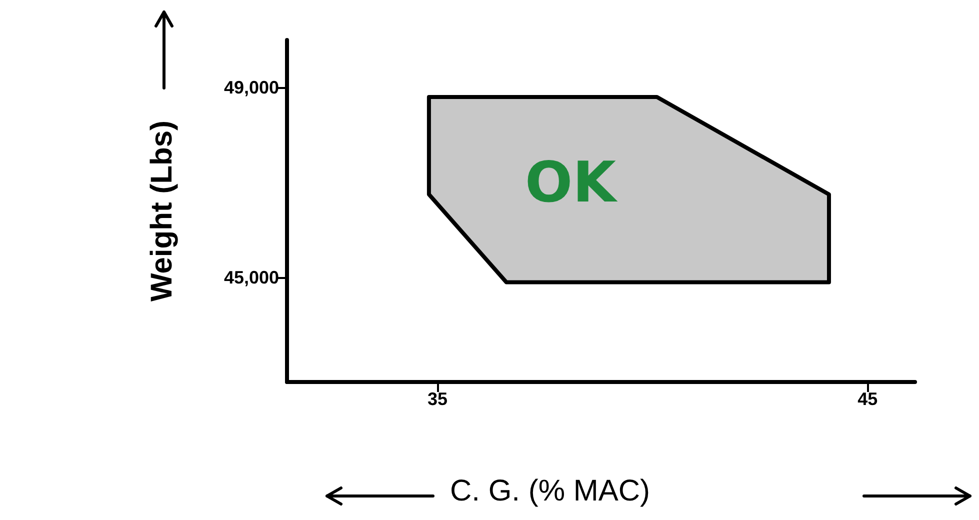 The image size is (979, 520). I want to click on y-tick-label: 45,000, so click(251, 278).